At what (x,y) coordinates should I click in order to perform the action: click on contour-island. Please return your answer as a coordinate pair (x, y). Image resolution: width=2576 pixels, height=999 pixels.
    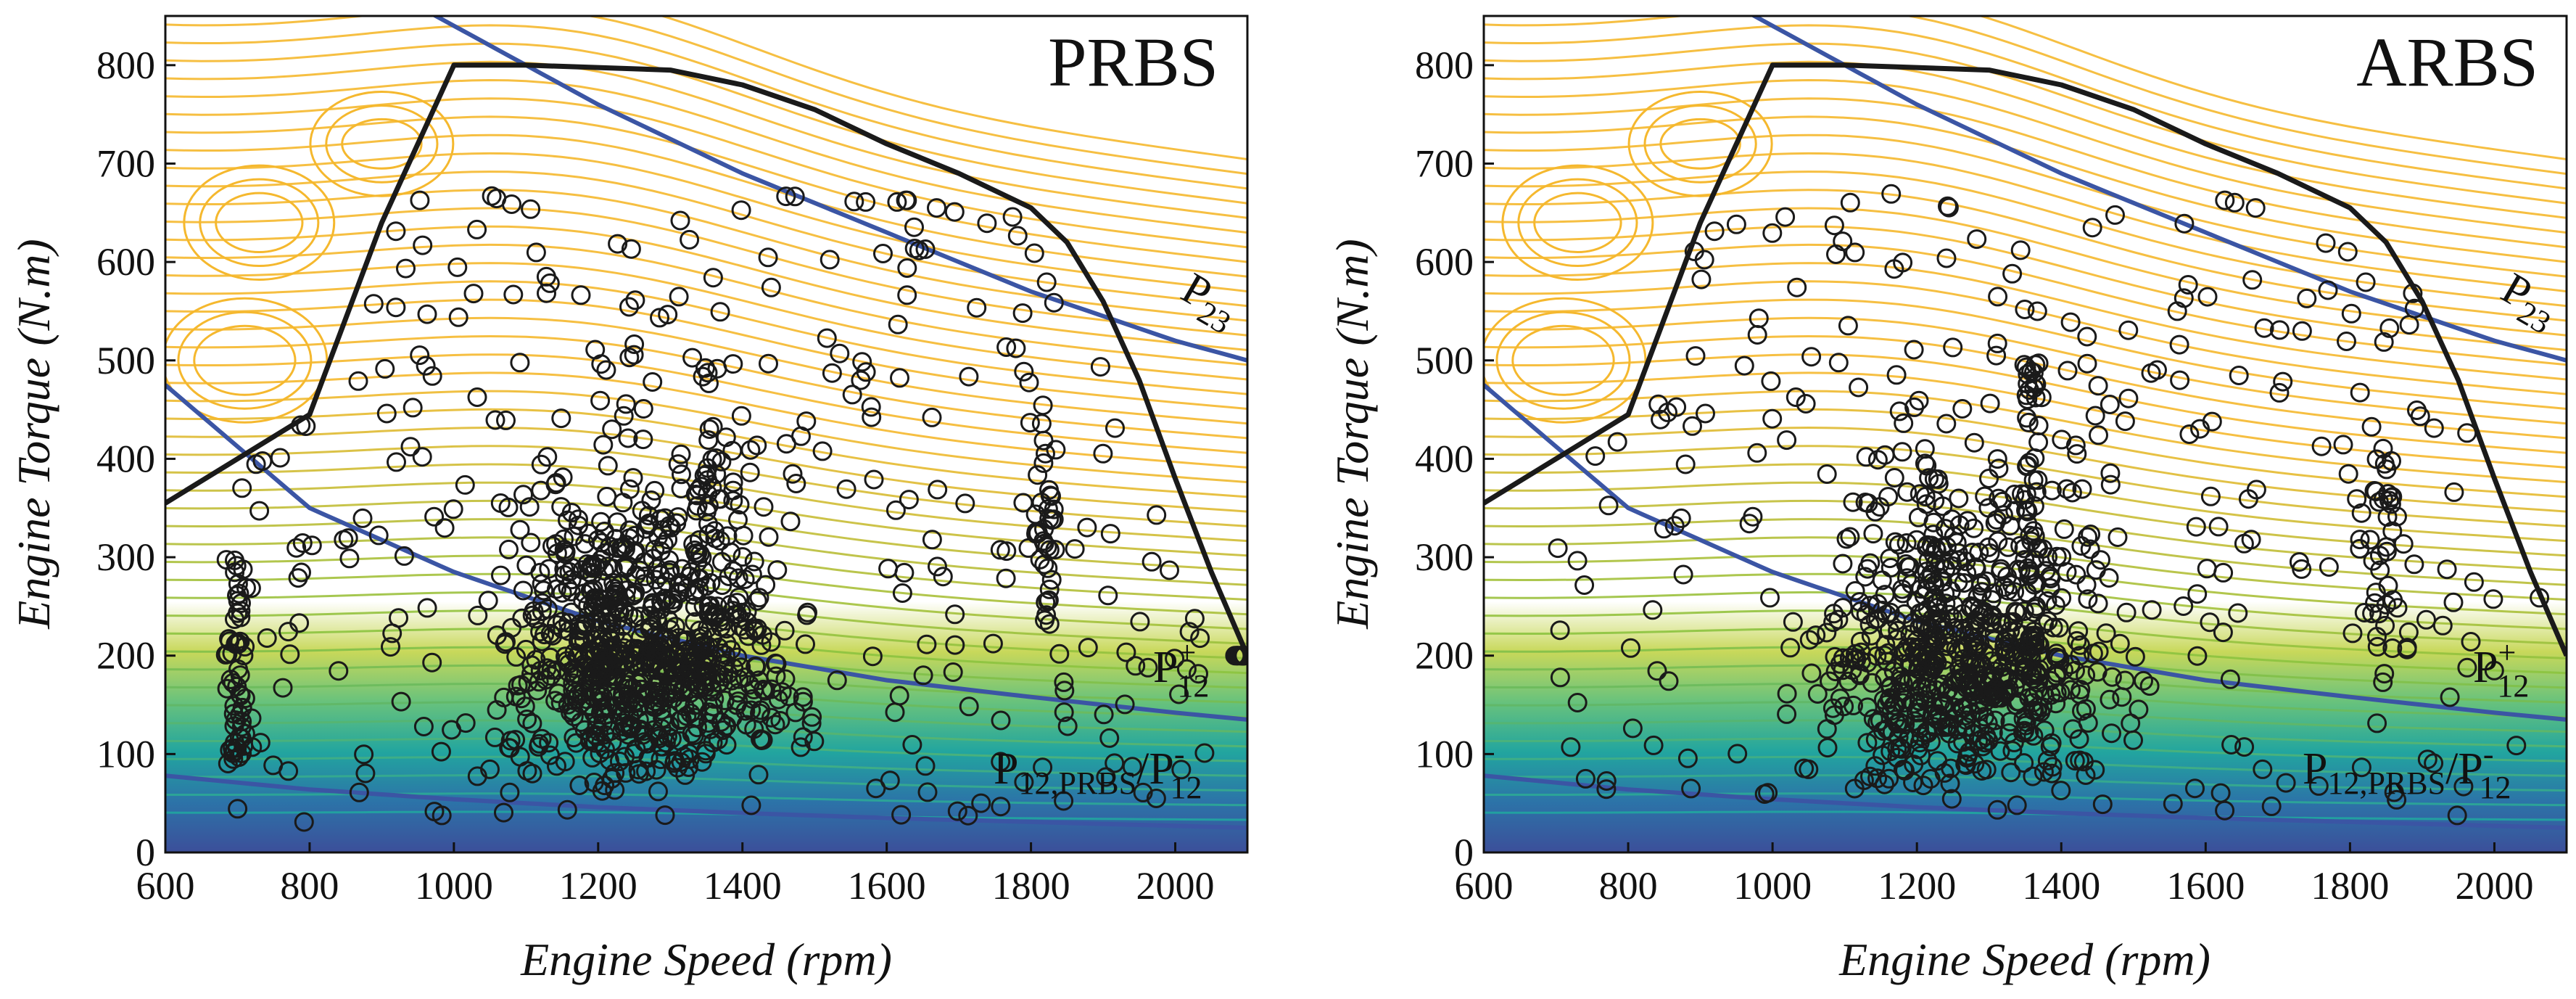
    Looking at the image, I should click on (1700, 143).